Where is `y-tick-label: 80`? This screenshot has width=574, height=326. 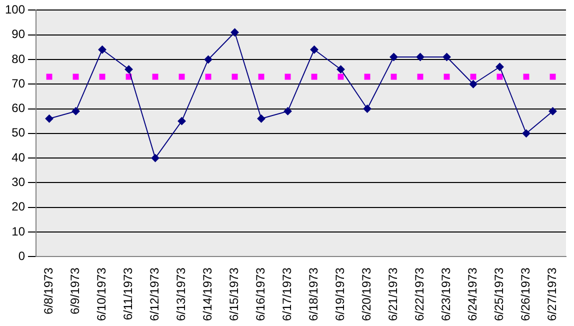 y-tick-label: 80 is located at coordinates (19, 59).